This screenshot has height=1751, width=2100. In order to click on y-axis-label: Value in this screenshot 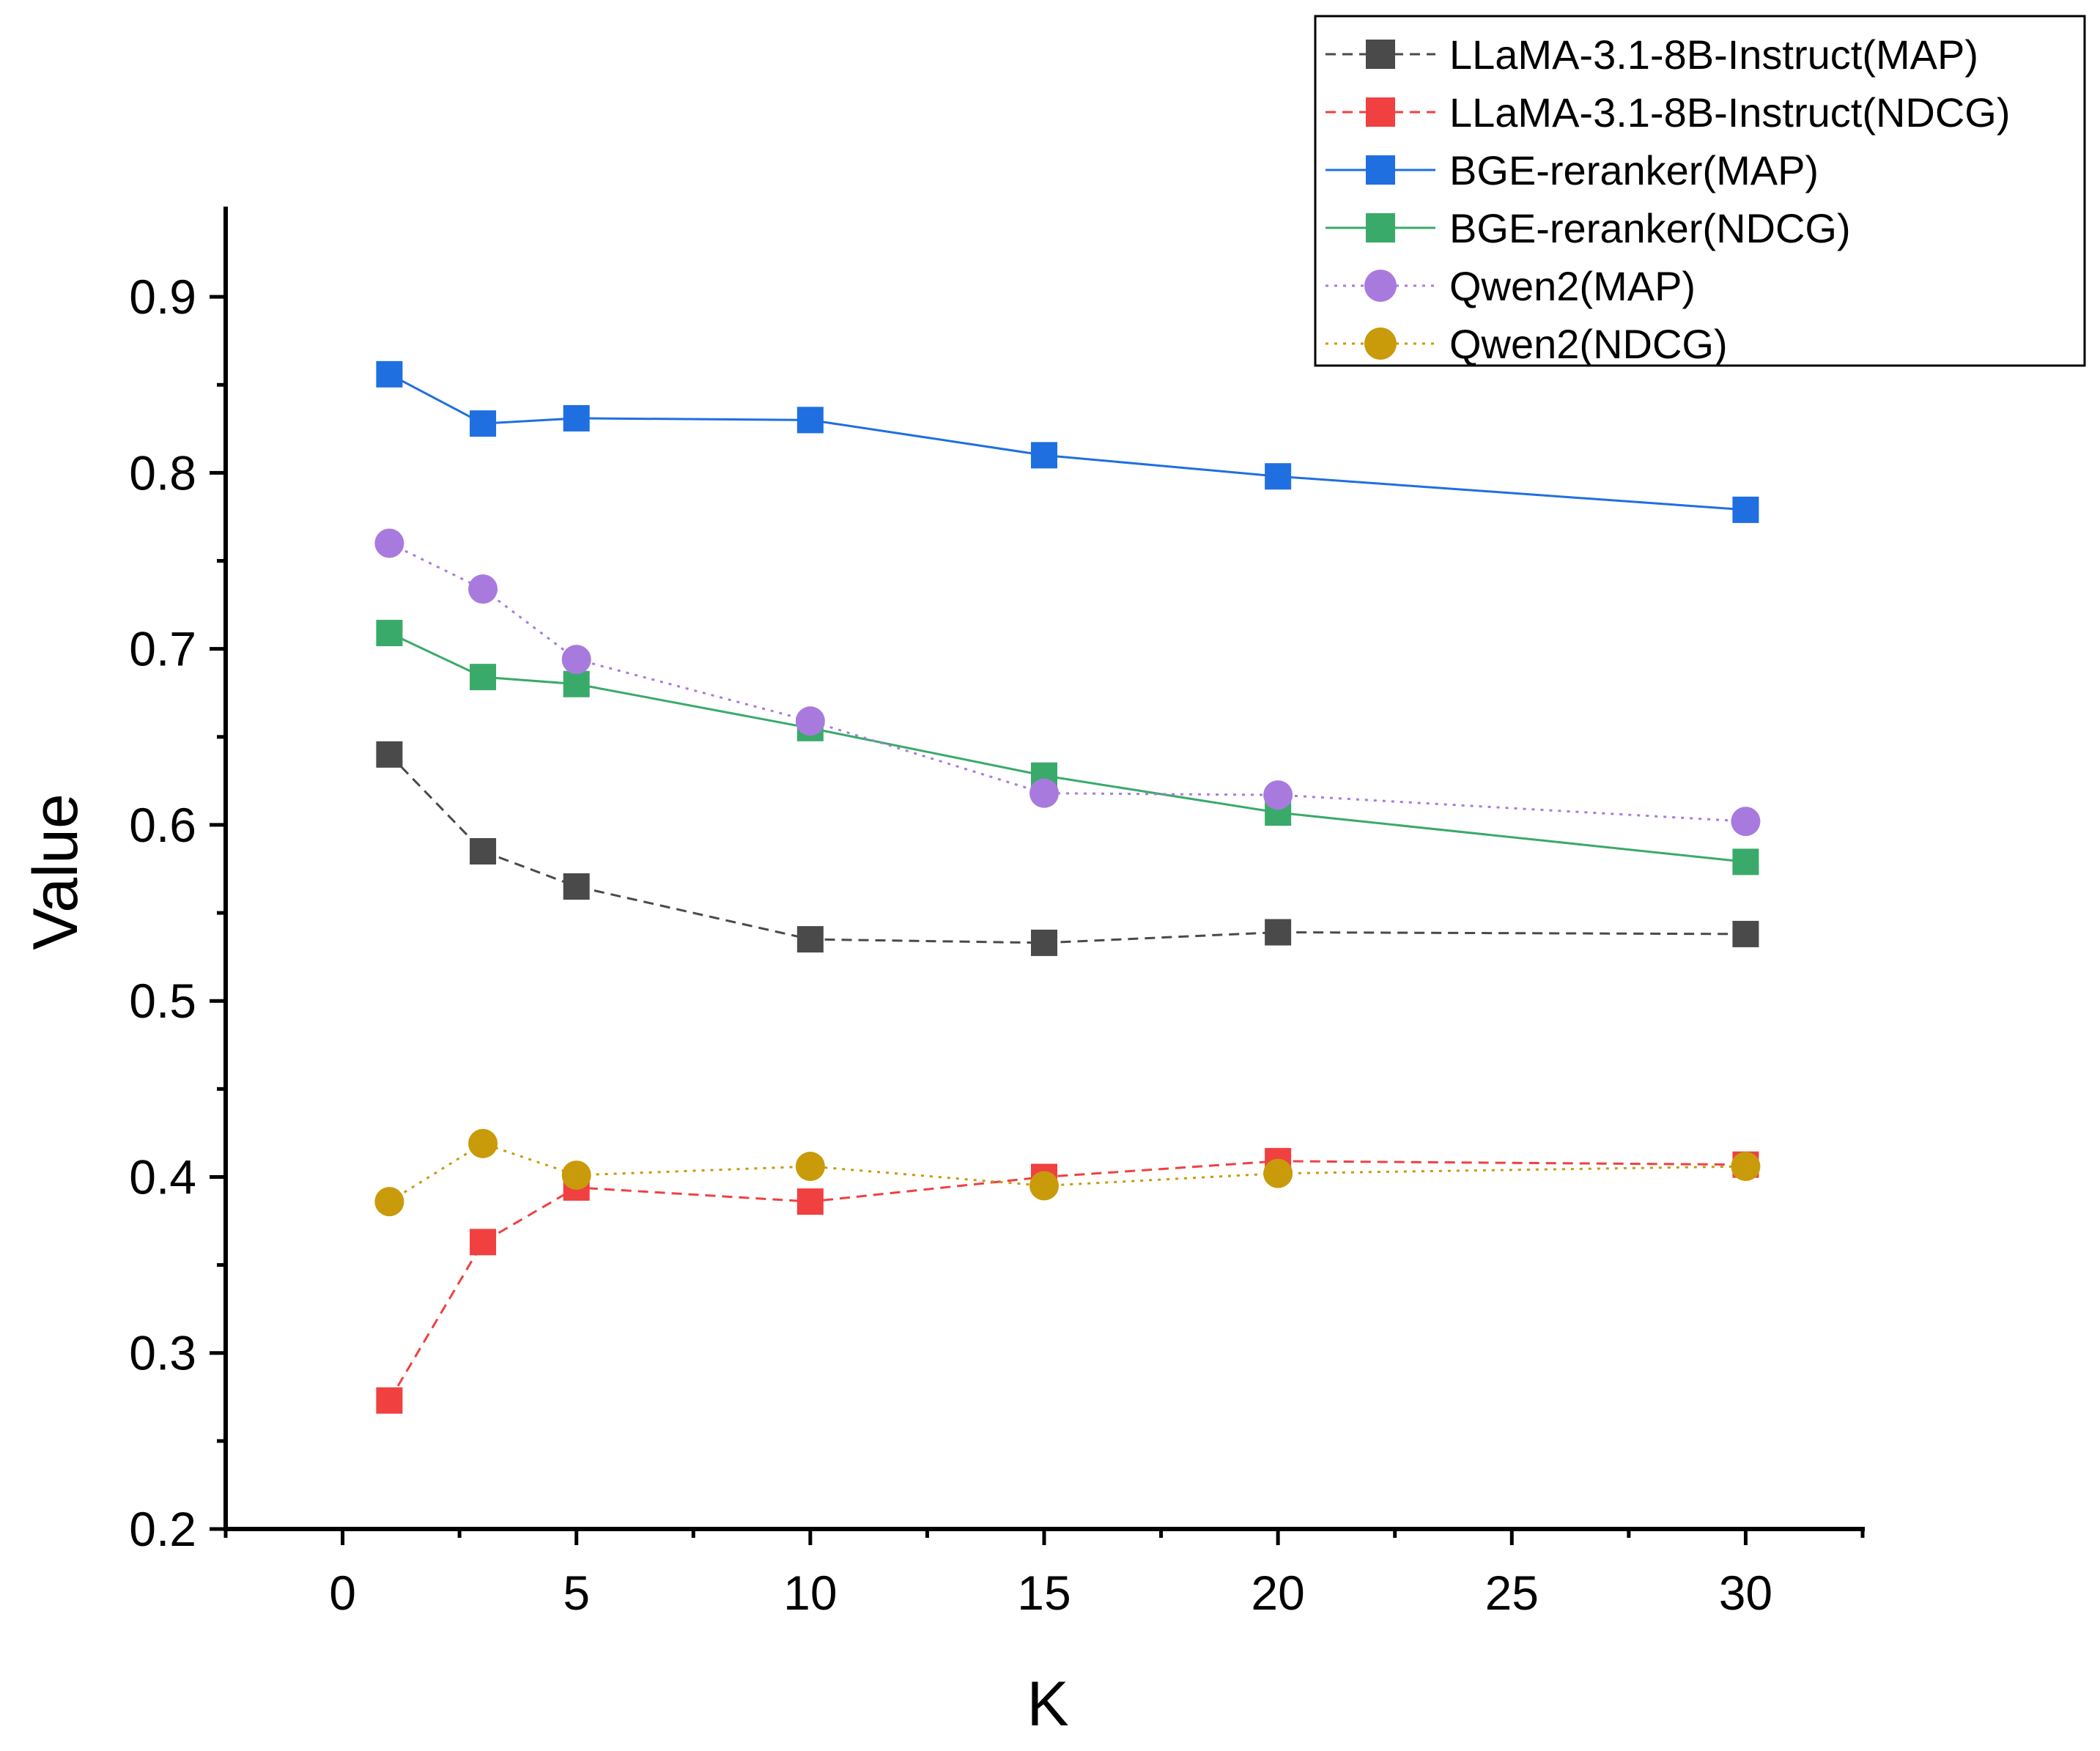, I will do `click(56, 871)`.